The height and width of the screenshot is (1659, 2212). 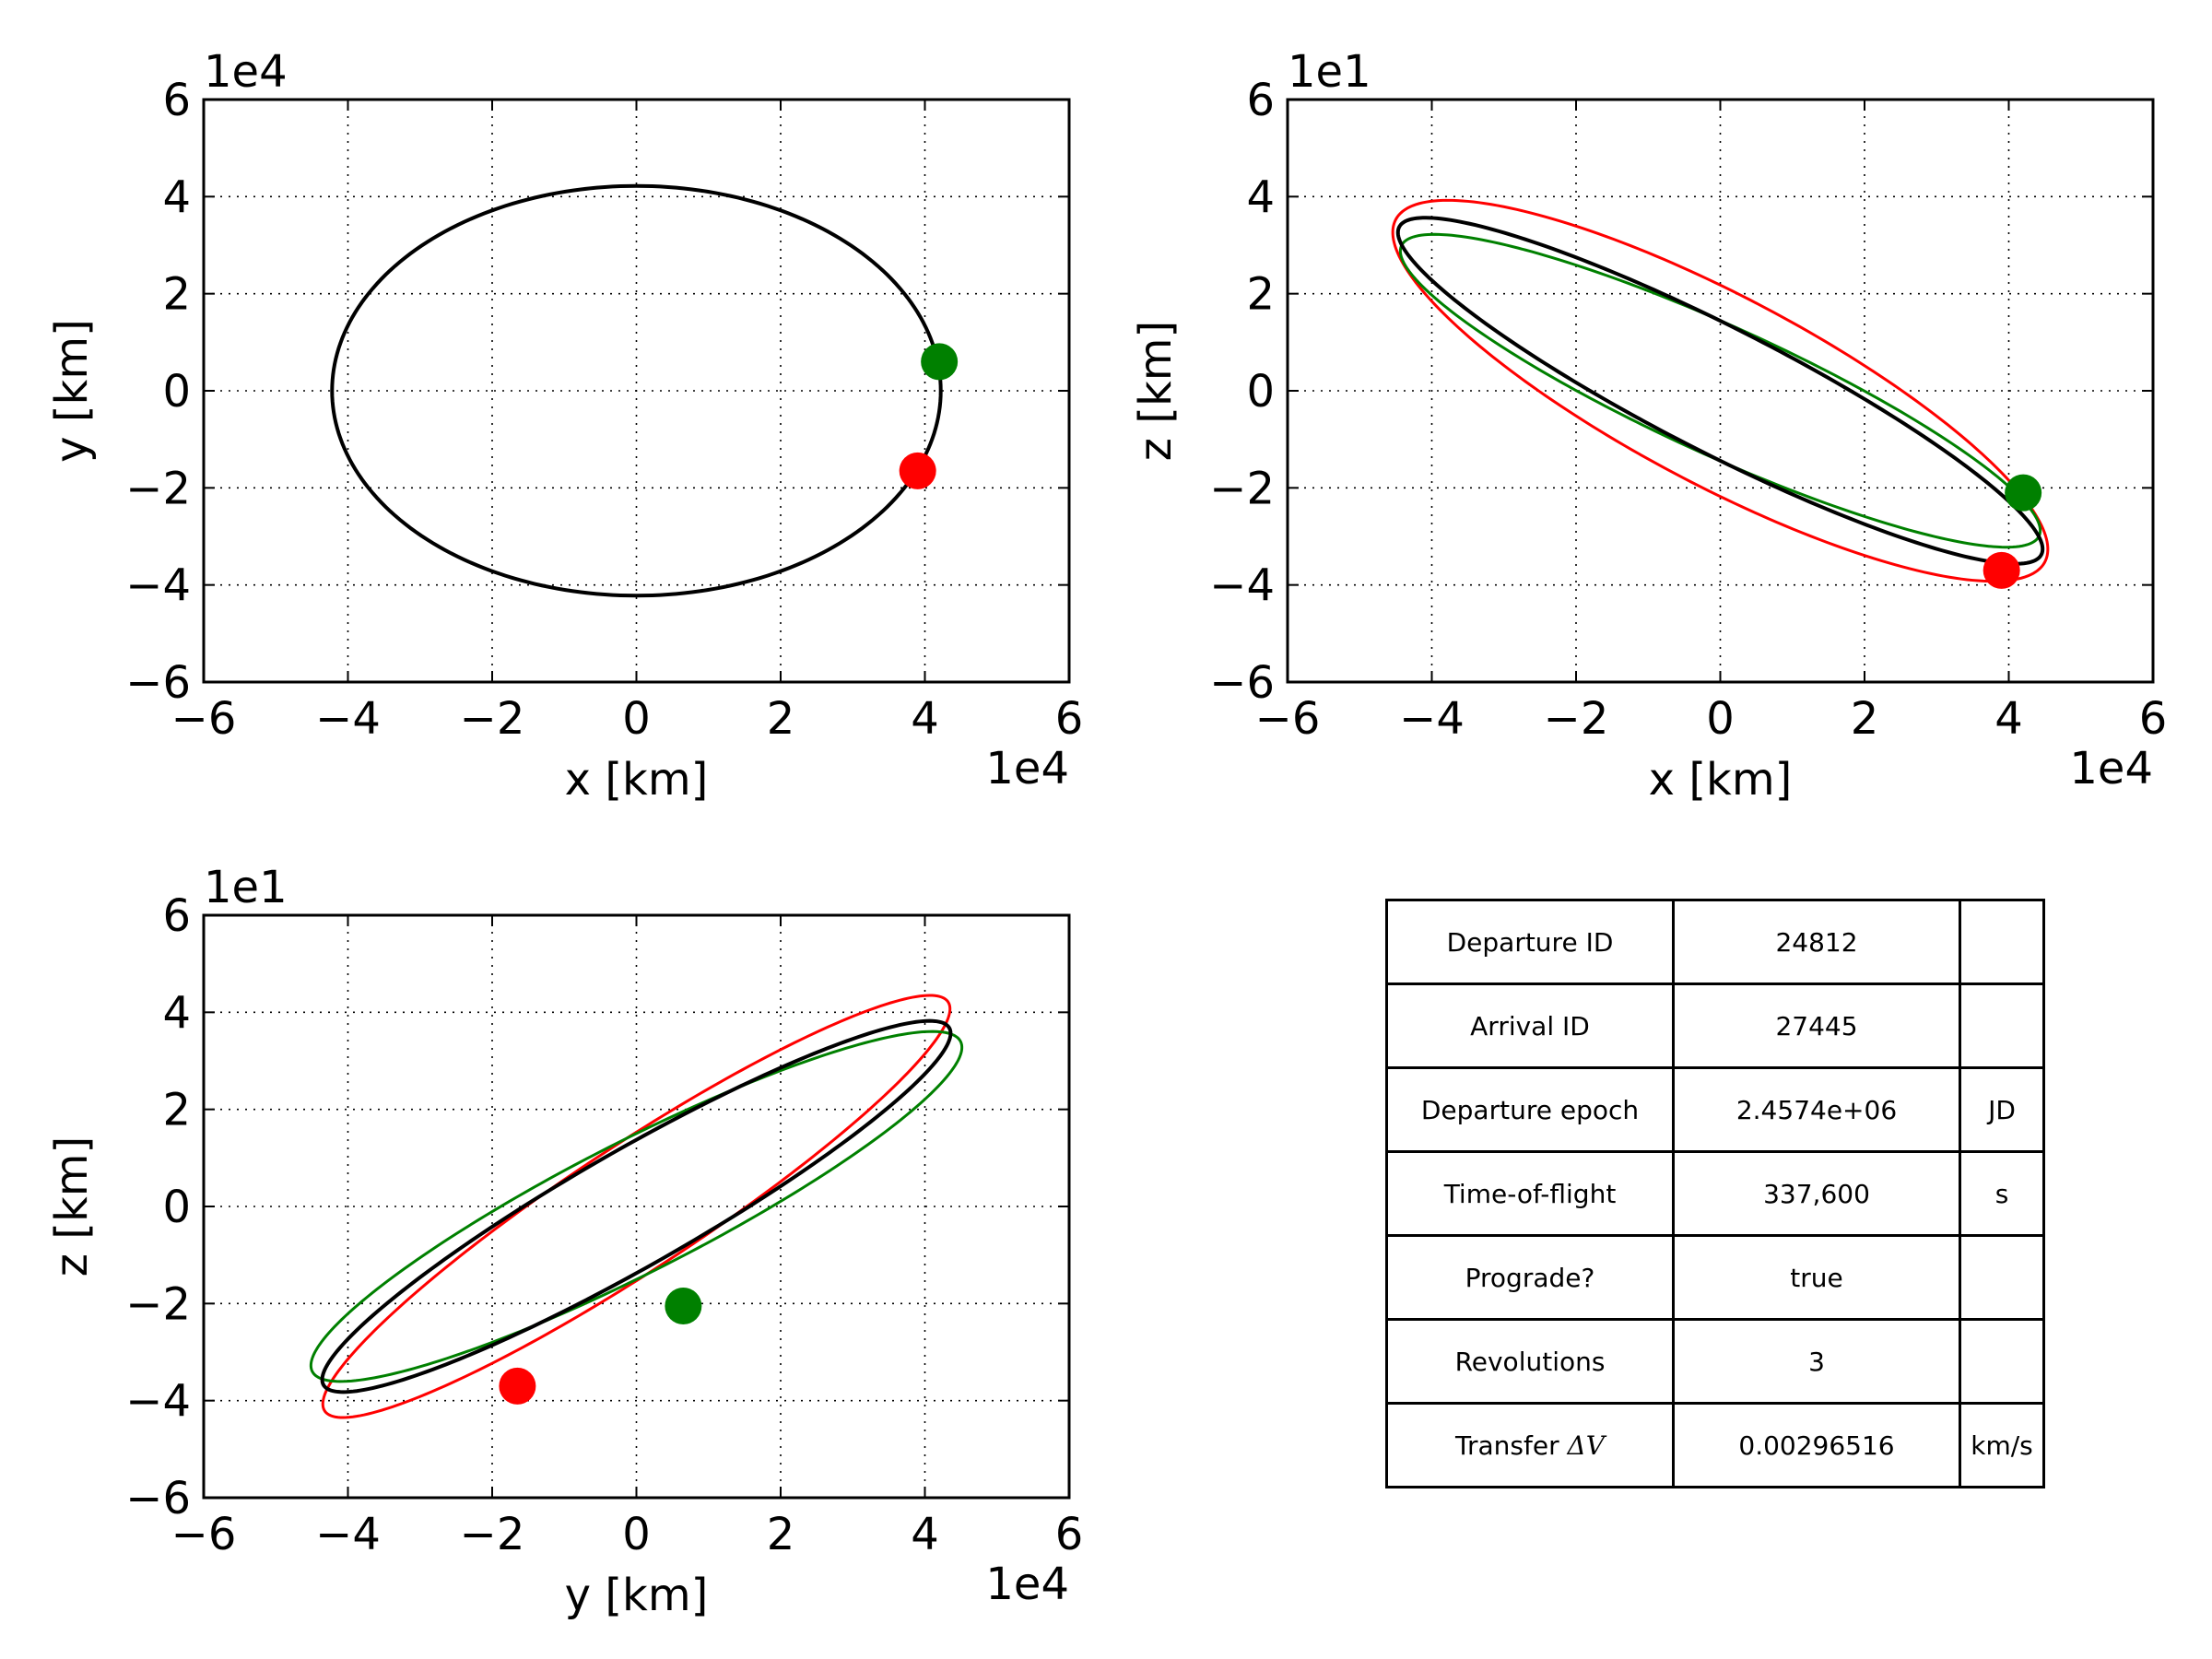 I want to click on table-row: Arrival ID 27445, so click(x=1715, y=1025).